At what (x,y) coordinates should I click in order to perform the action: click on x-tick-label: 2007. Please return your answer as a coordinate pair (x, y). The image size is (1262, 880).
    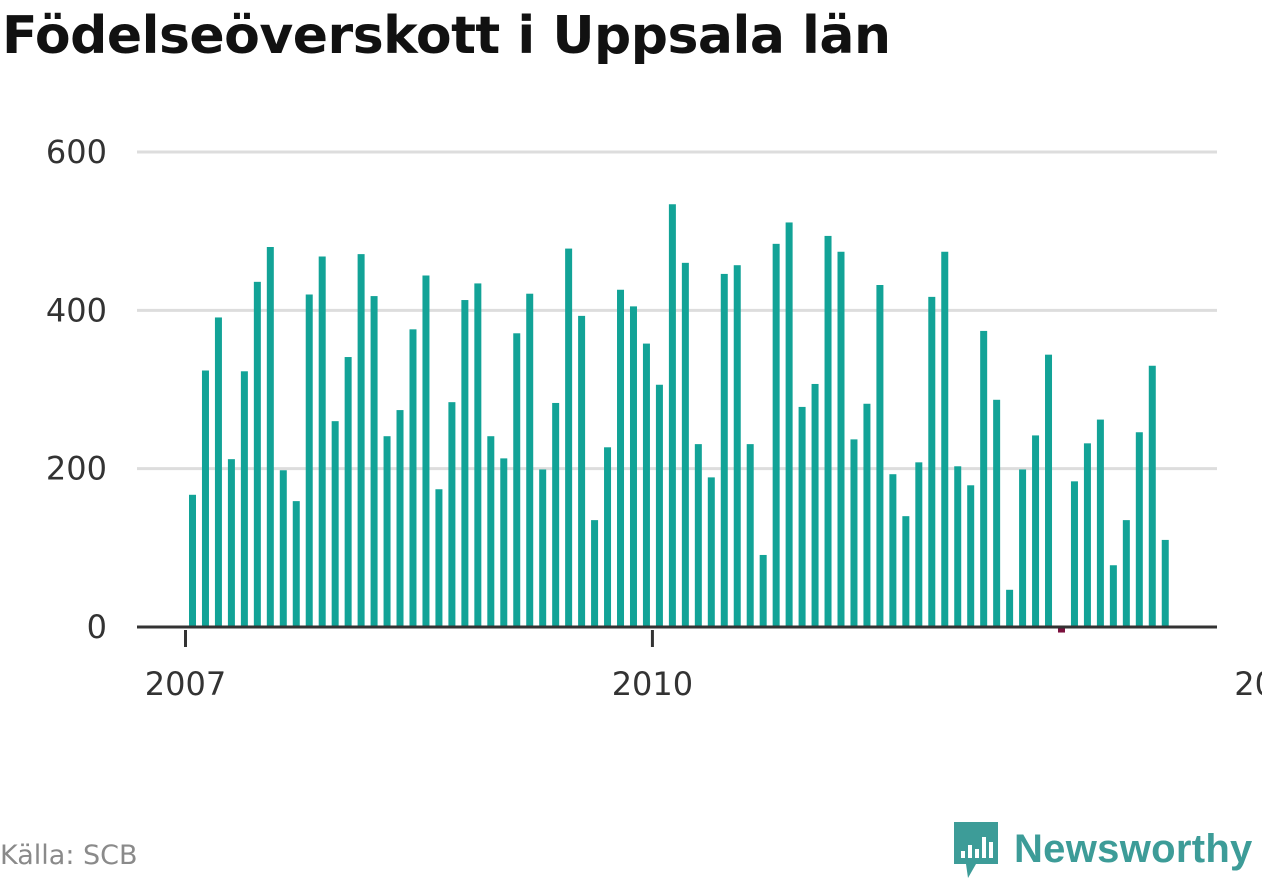
    Looking at the image, I should click on (185, 684).